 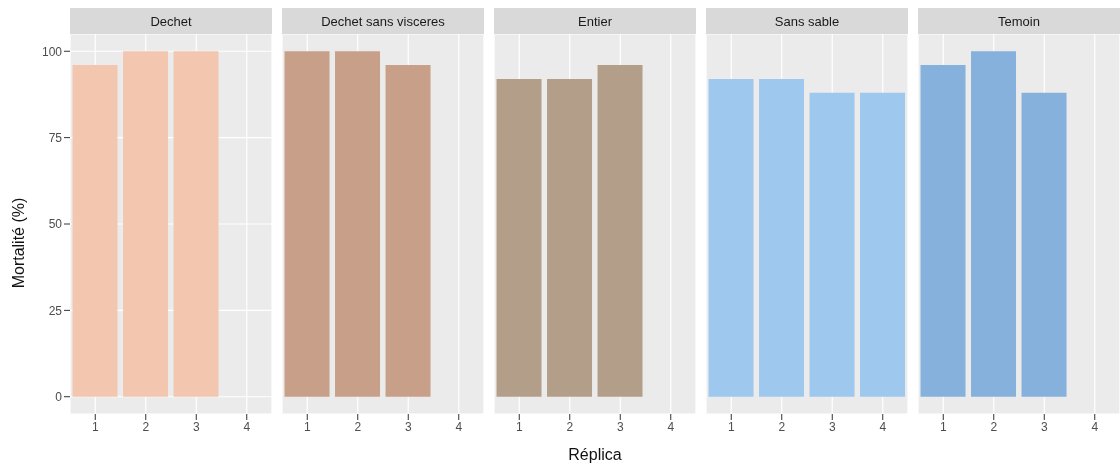 What do you see at coordinates (19, 243) in the screenshot?
I see `y-axis-title: Mortalité (%)` at bounding box center [19, 243].